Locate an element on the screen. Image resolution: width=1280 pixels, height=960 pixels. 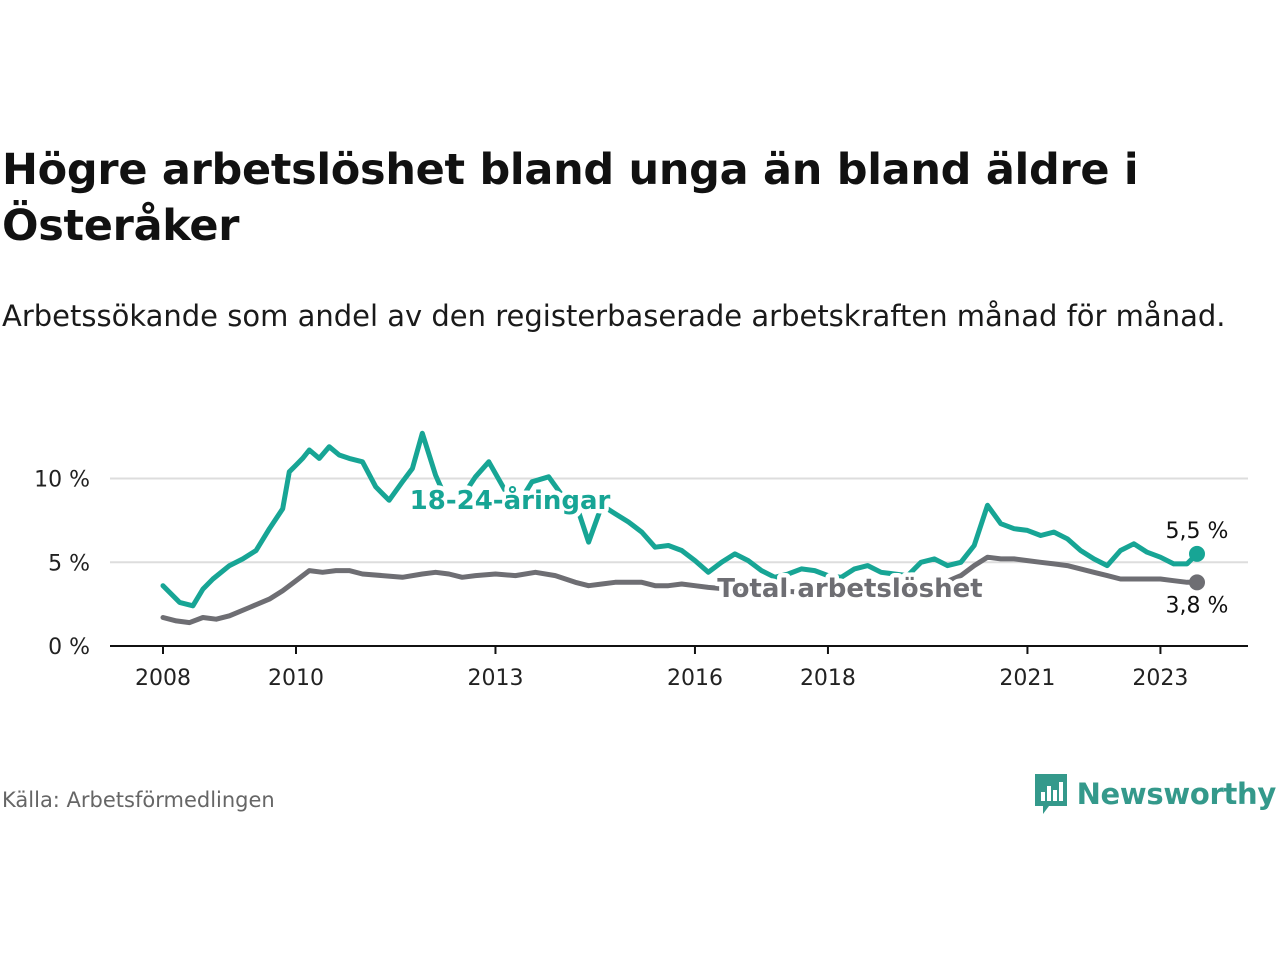
series-line-total is located at coordinates (680, 590).